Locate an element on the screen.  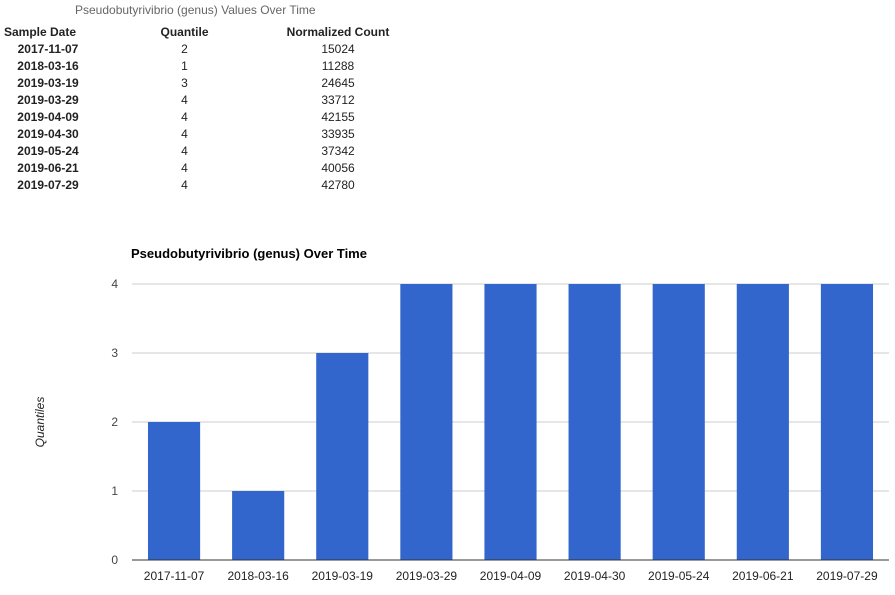
cell-sample-date: 2019-03-19 is located at coordinates (48, 83).